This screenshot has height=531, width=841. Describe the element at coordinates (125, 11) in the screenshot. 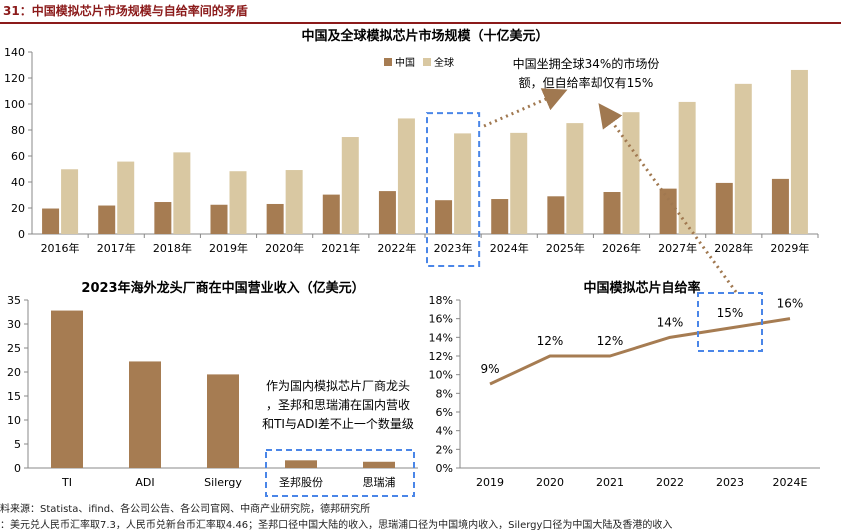

I see `page-title: 31：中国模拟芯片市场规模与自给率间的矛盾` at that location.